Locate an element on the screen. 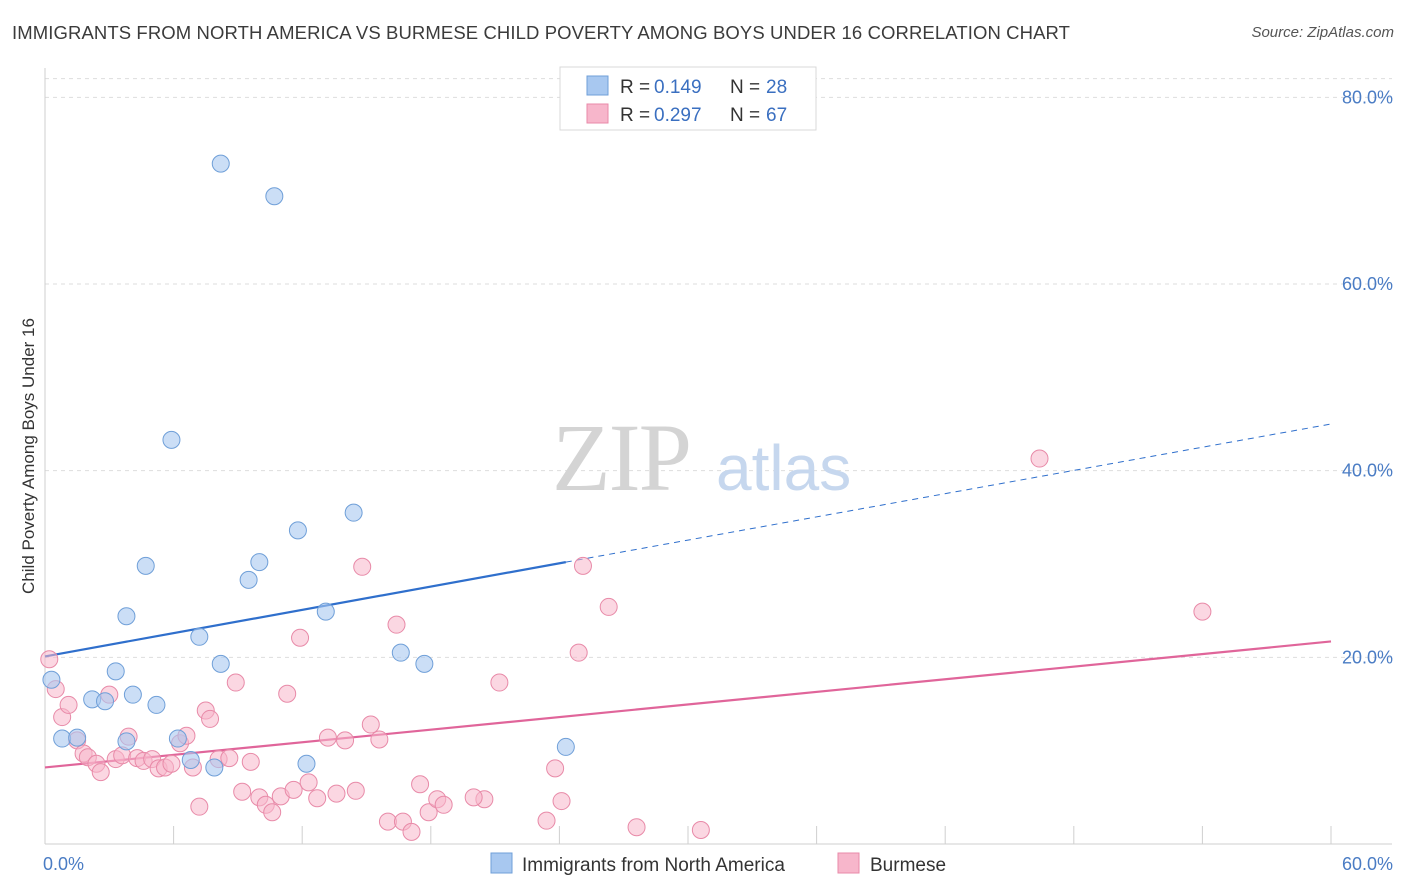 Image resolution: width=1406 pixels, height=892 pixels. legend-n-label-1: N = is located at coordinates (747, 87).